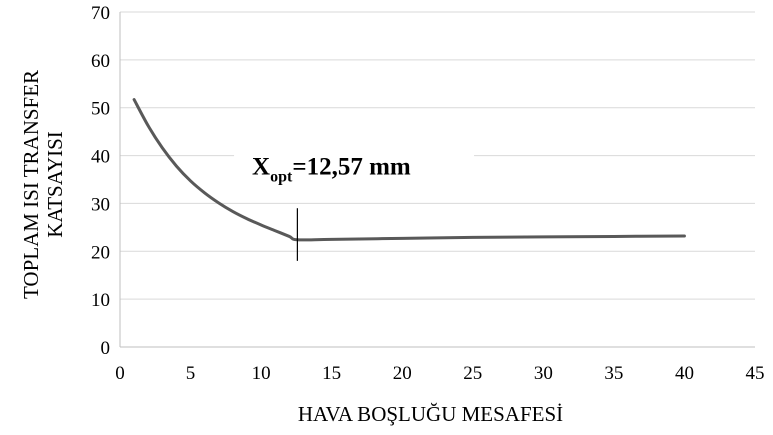 Image resolution: width=773 pixels, height=435 pixels. I want to click on y-tick-label-50: 50, so click(100, 109).